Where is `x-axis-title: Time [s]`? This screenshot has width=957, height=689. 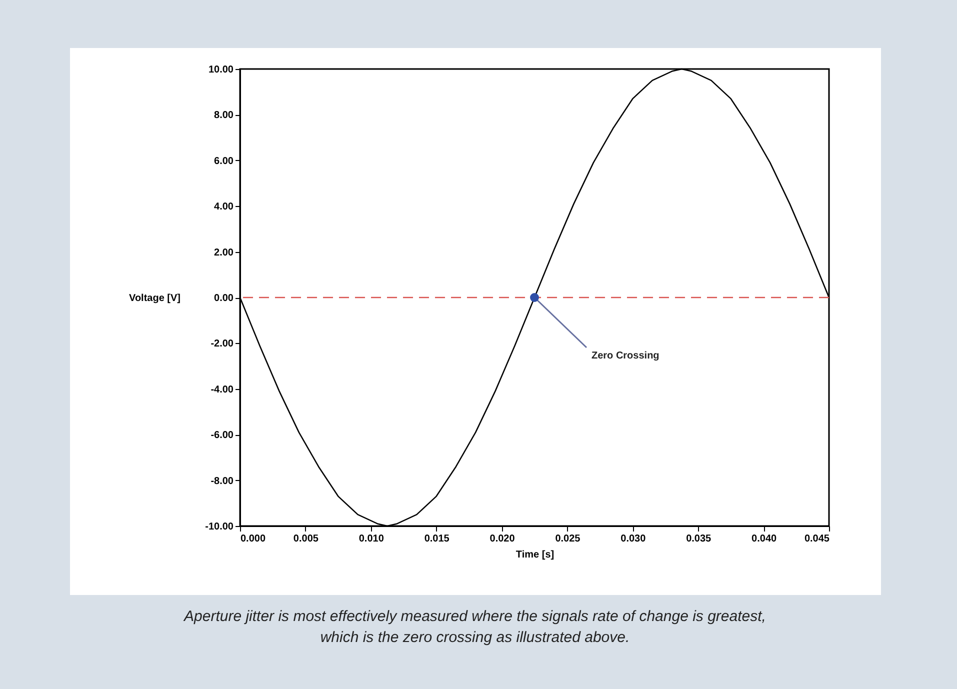
x-axis-title: Time [s] is located at coordinates (535, 555).